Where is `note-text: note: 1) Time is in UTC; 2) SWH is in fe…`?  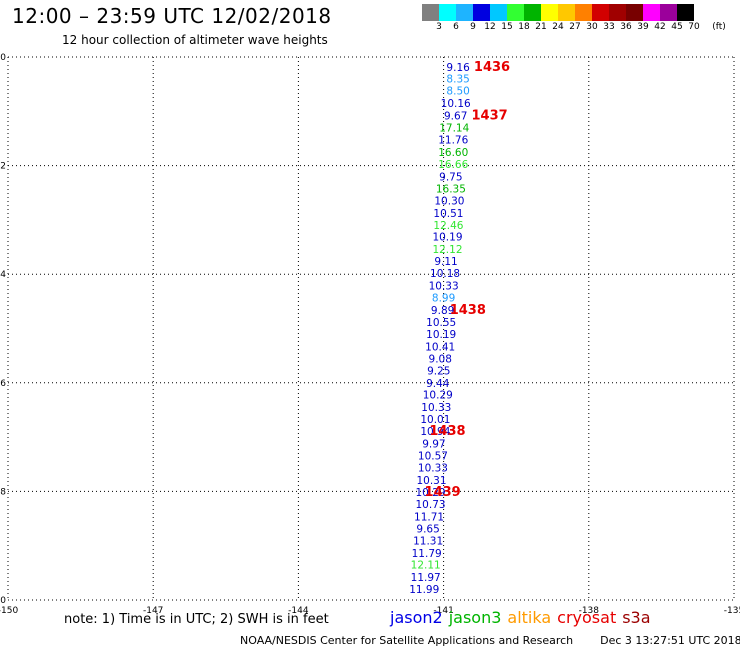
note-text: note: 1) Time is in UTC; 2) SWH is in fe… is located at coordinates (196, 619).